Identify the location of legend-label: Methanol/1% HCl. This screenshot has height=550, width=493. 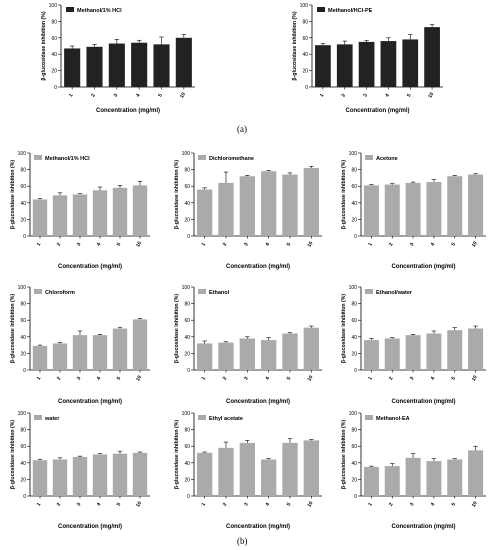
(67, 159).